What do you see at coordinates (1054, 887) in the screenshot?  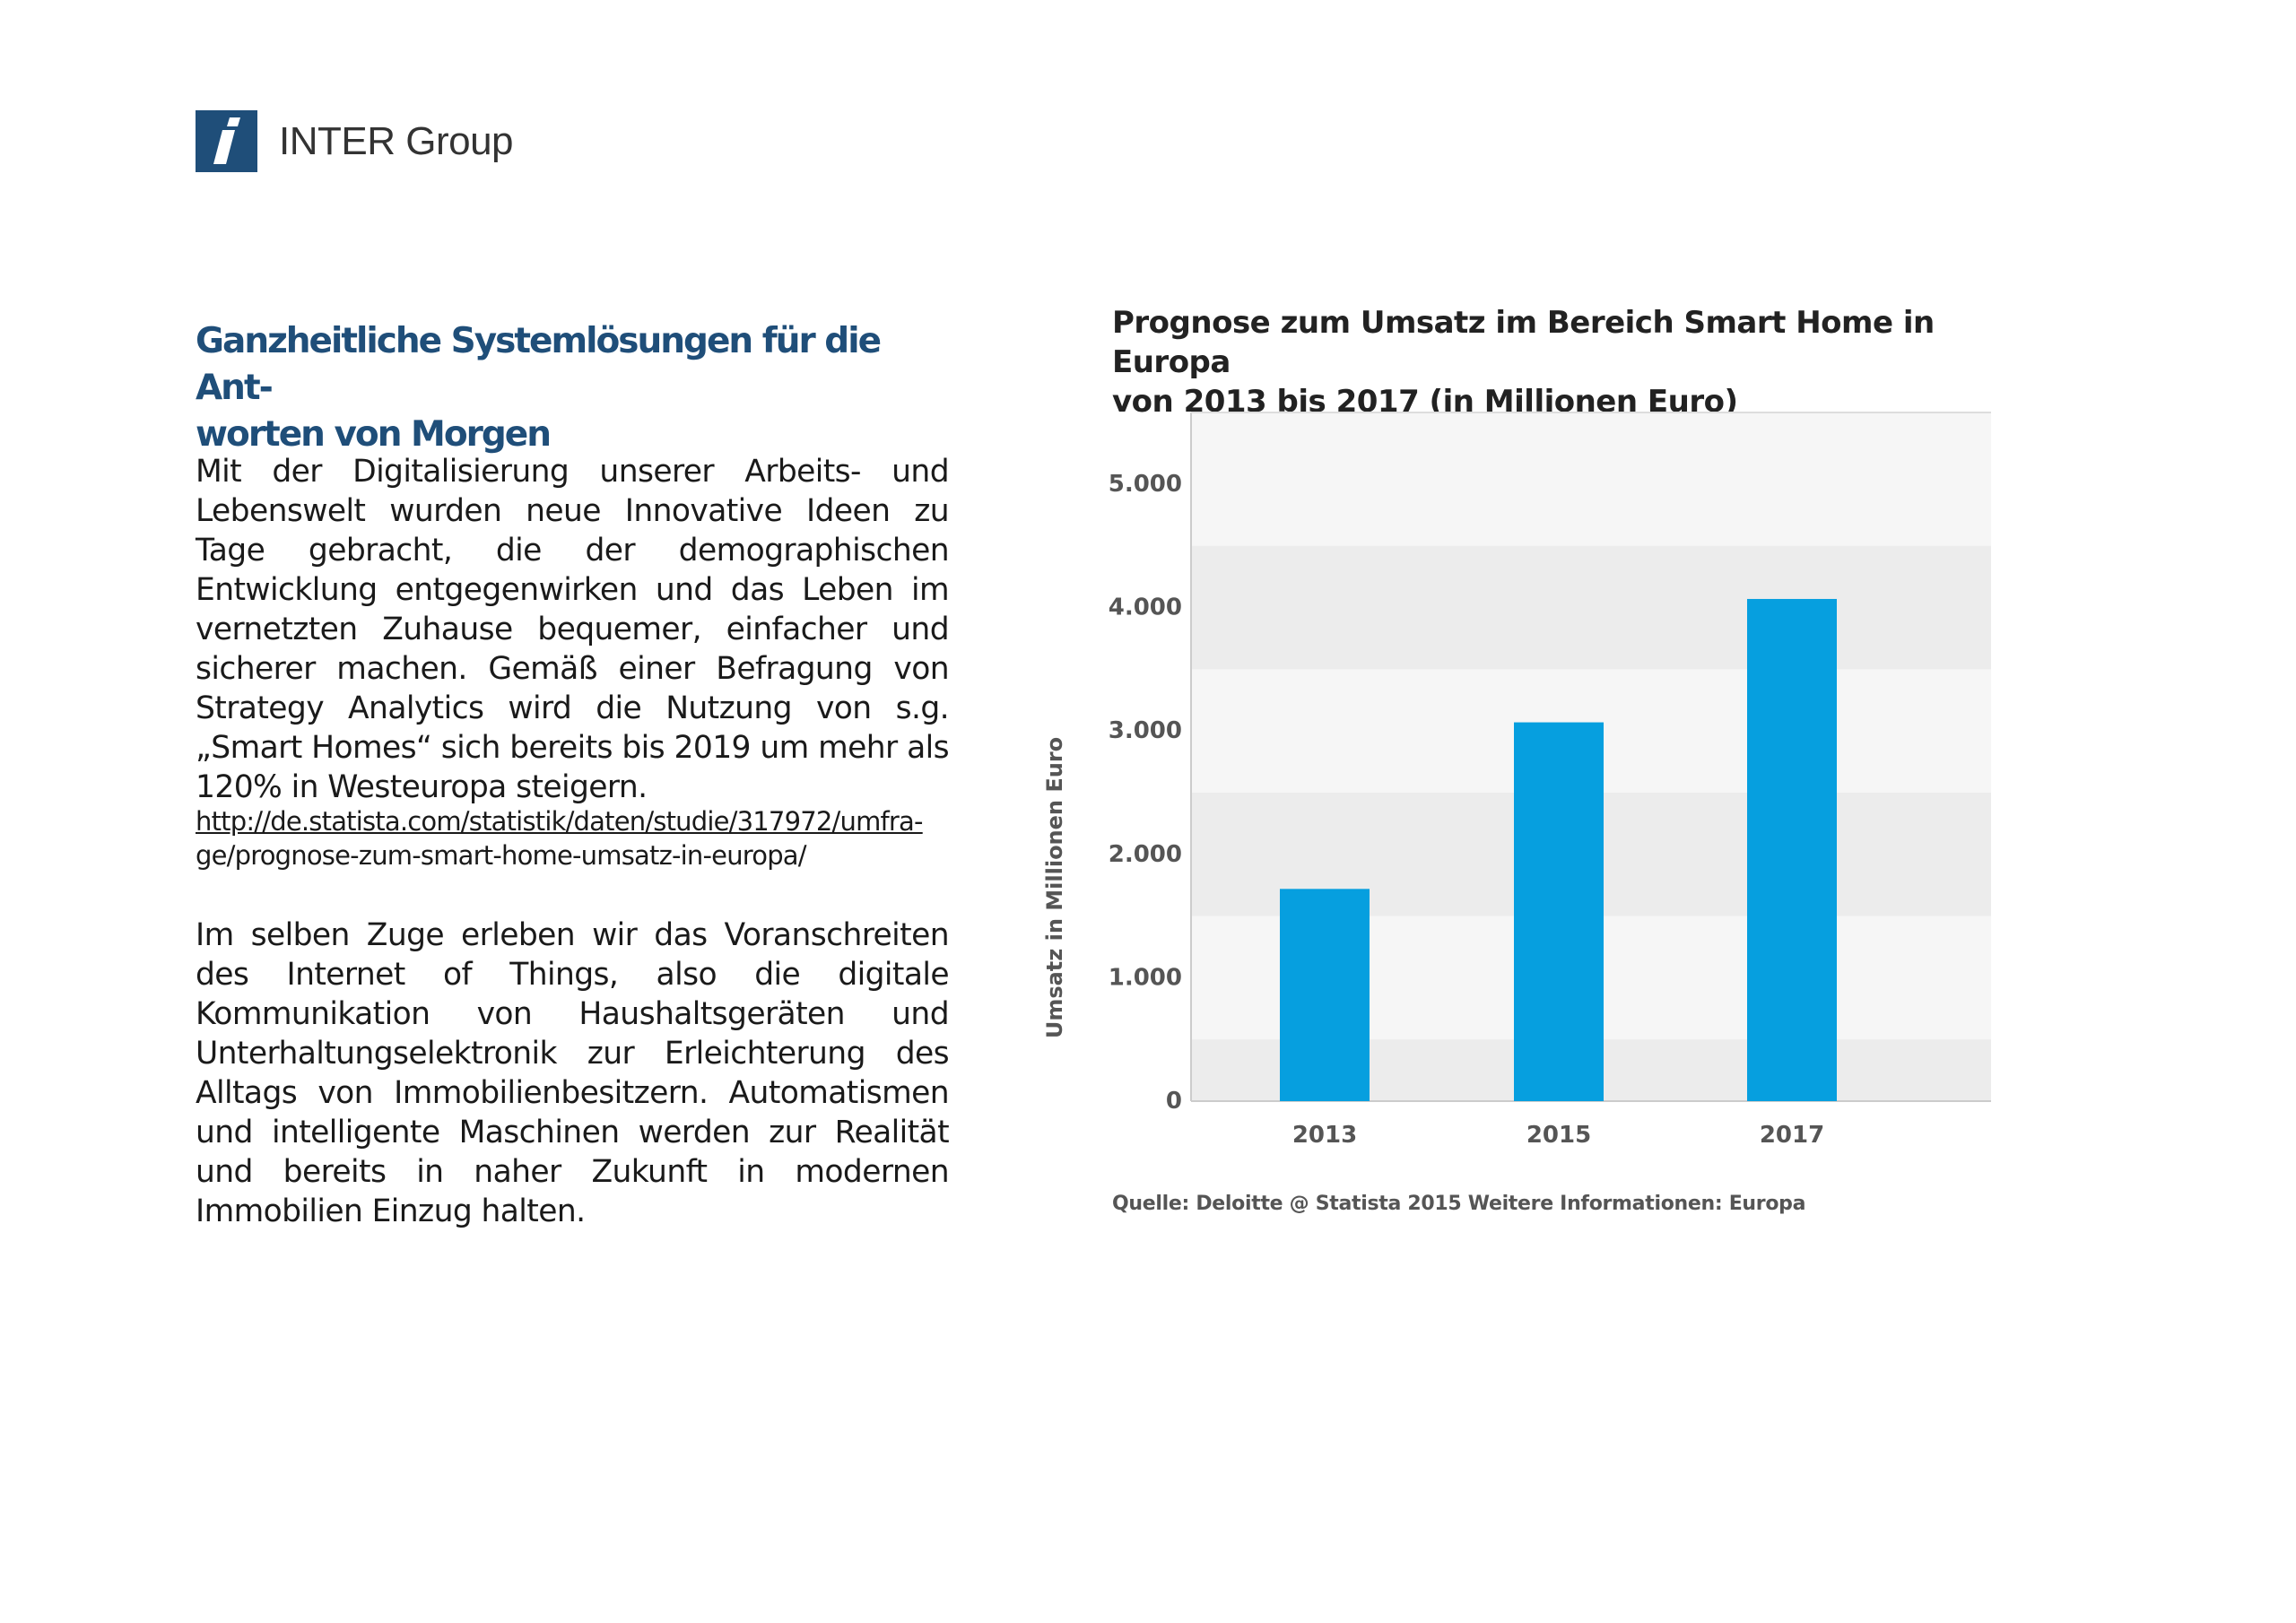 I see `chart-y-axis-label: Umsatz in Millionen Euro` at bounding box center [1054, 887].